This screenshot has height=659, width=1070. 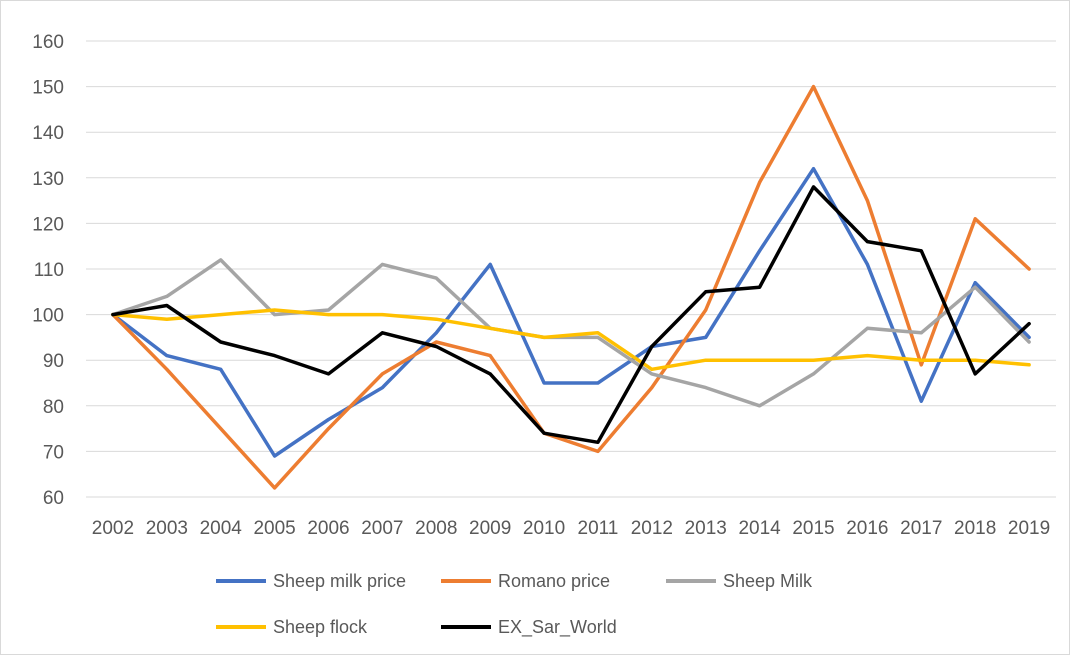 What do you see at coordinates (339, 581) in the screenshot?
I see `legend-label: Sheep milk price` at bounding box center [339, 581].